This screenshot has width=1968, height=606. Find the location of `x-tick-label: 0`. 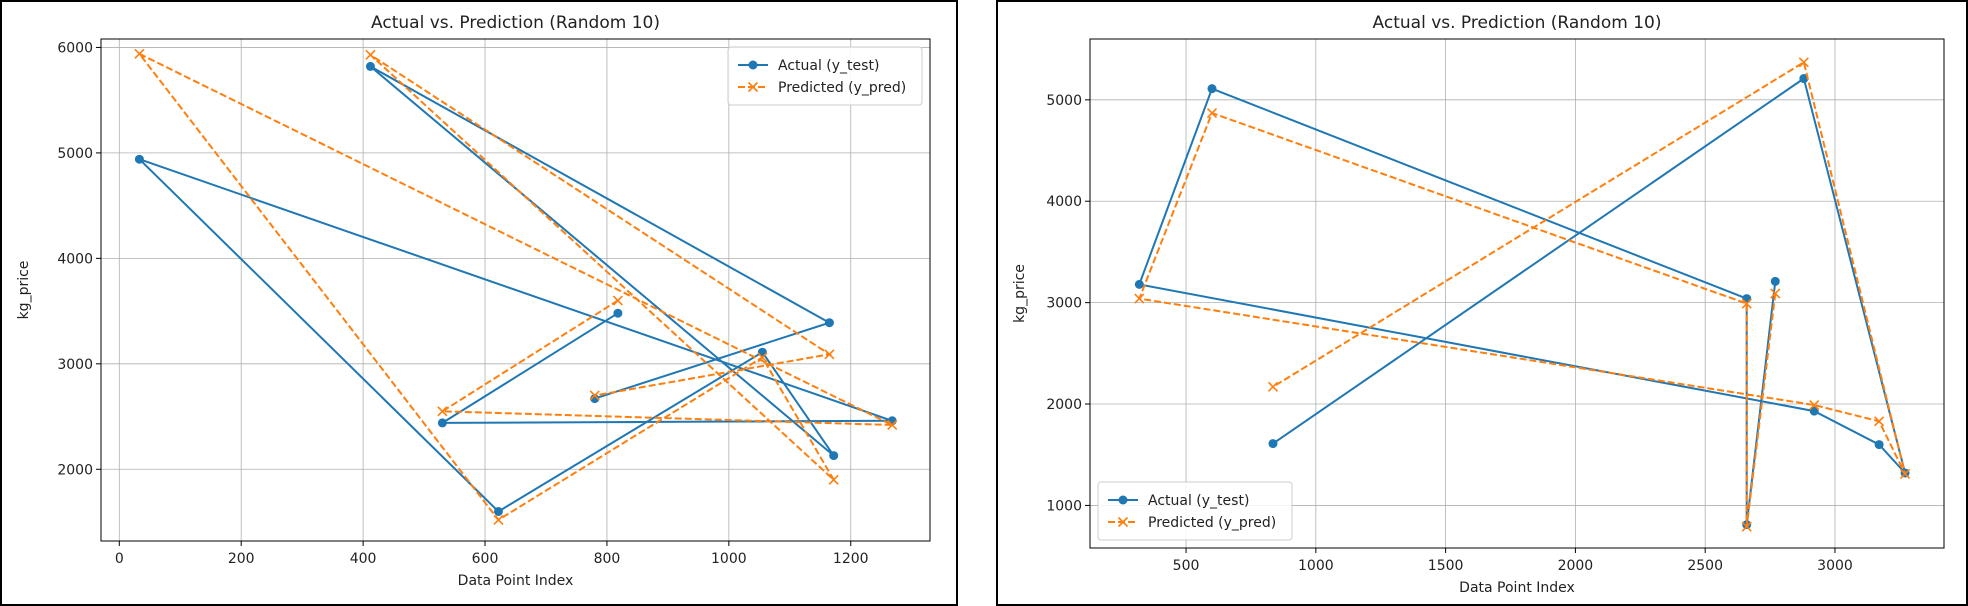

x-tick-label: 0 is located at coordinates (119, 559).